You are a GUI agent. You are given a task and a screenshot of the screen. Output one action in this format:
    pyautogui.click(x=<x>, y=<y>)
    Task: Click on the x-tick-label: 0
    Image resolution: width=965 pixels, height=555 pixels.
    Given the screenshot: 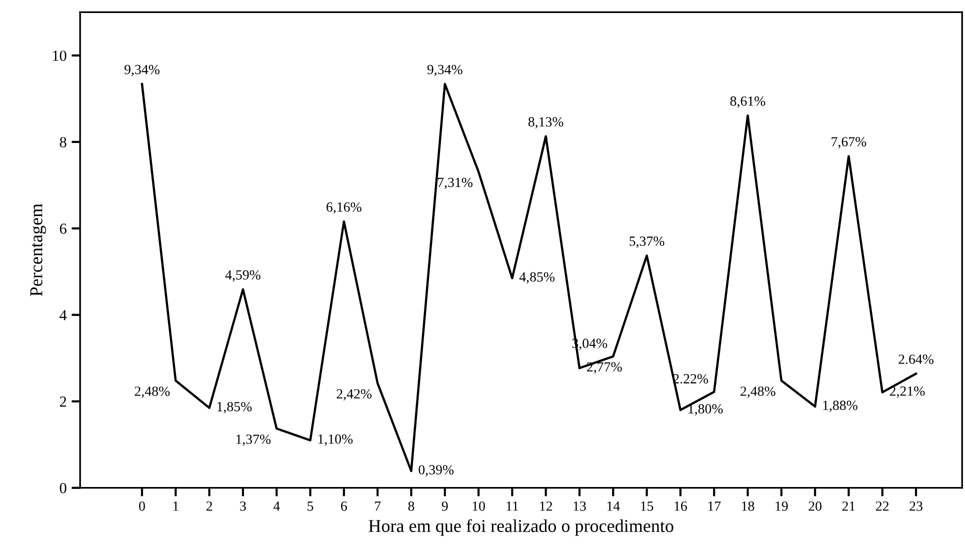 What is the action you would take?
    pyautogui.click(x=142, y=506)
    